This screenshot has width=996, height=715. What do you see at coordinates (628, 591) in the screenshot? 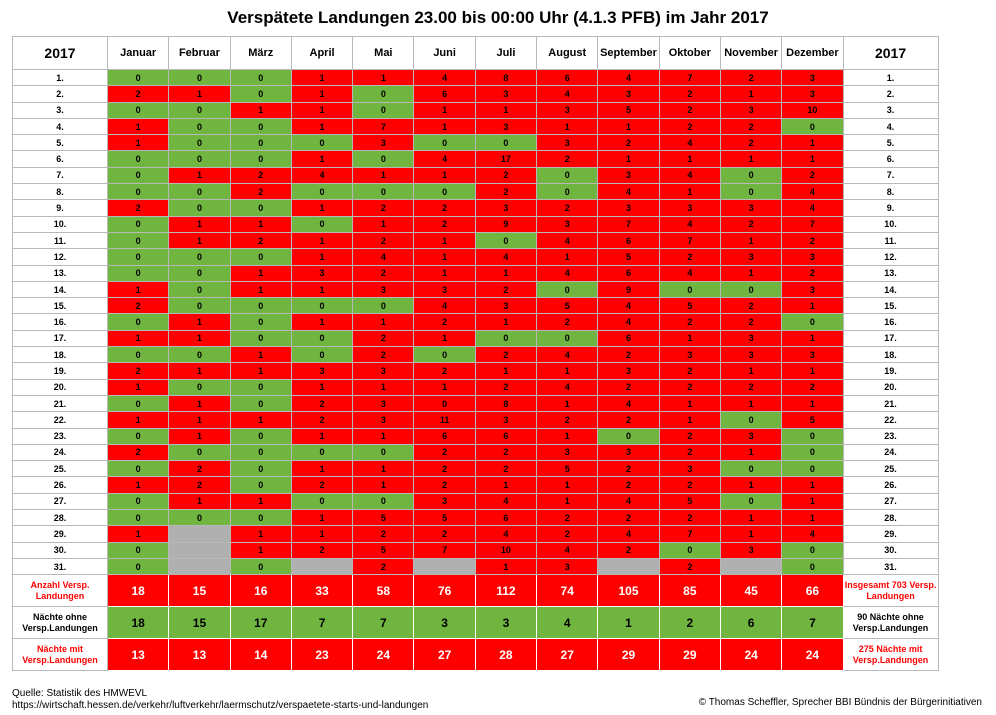
I see `summary-cell: 105` at bounding box center [628, 591].